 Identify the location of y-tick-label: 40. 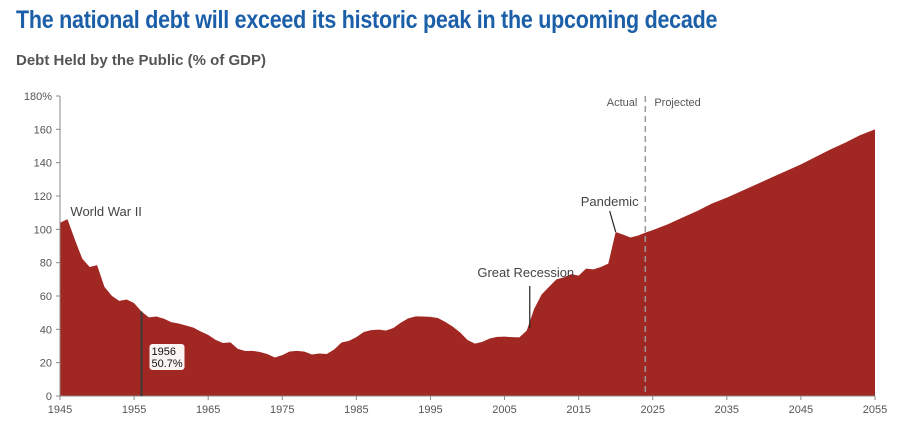
(46, 330).